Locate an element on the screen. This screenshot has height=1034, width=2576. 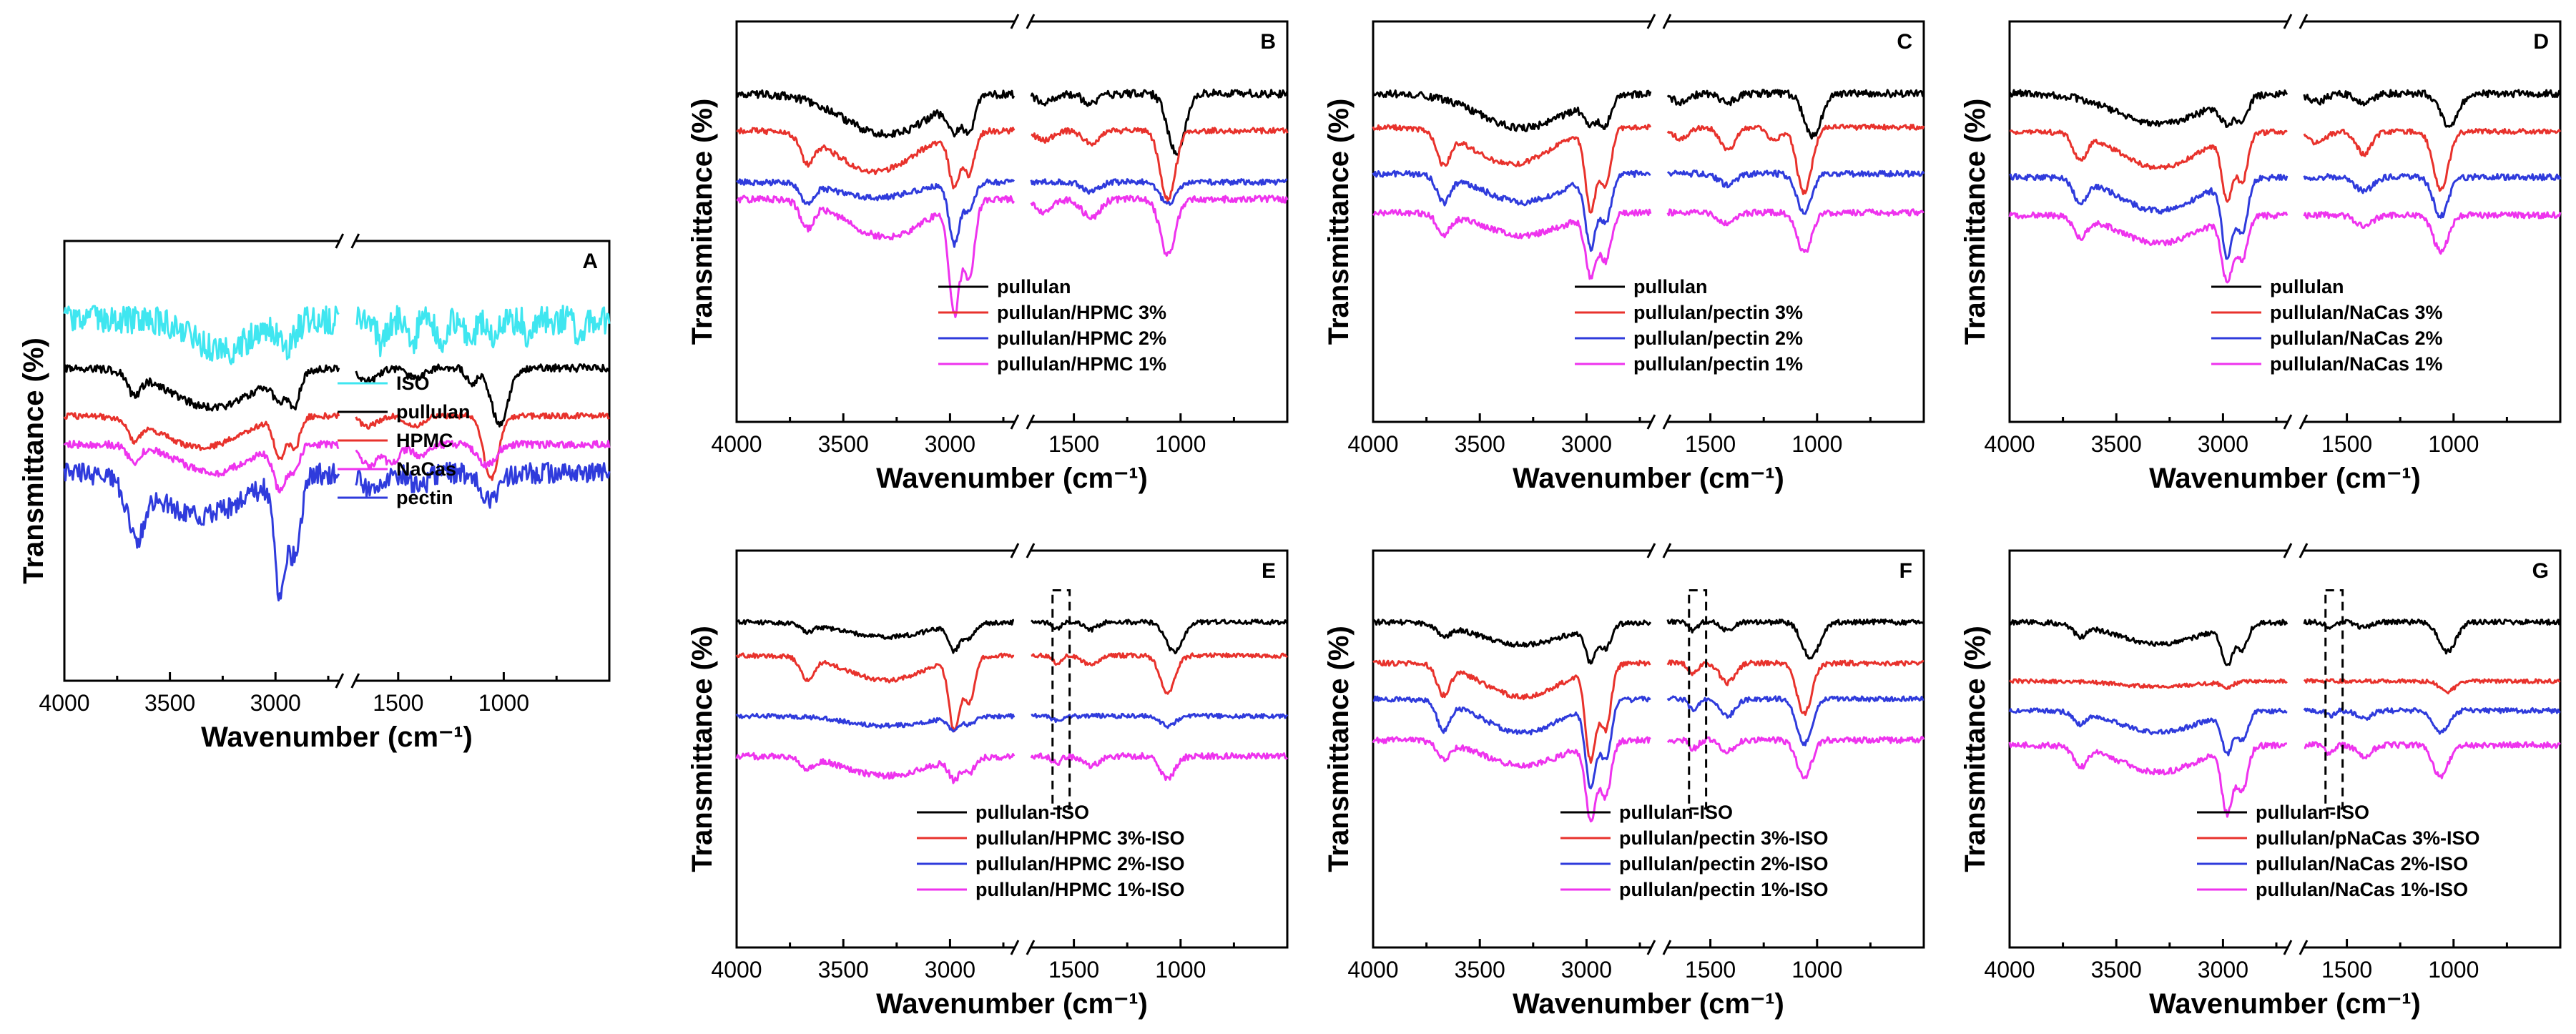
legend-label: pullulan/NaCas 2%-ISO is located at coordinates (2362, 864).